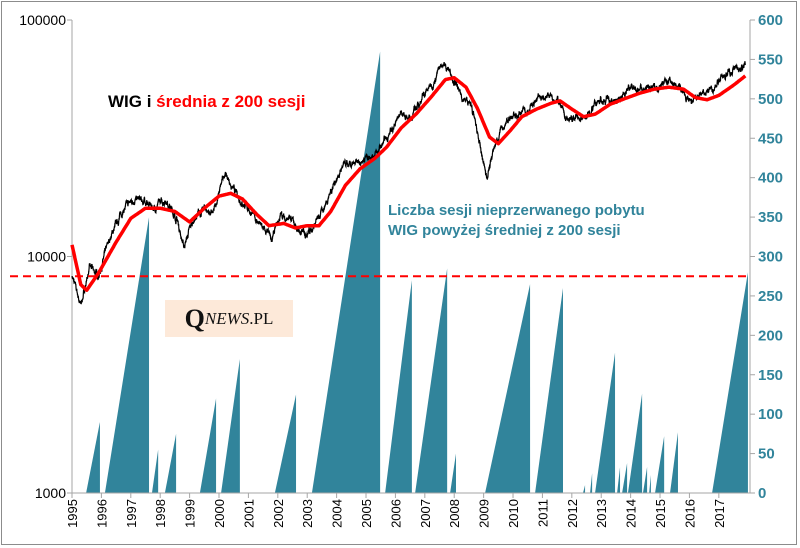 Image resolution: width=800 pixels, height=548 pixels. I want to click on x-axis-tick-label: 2000, so click(219, 513).